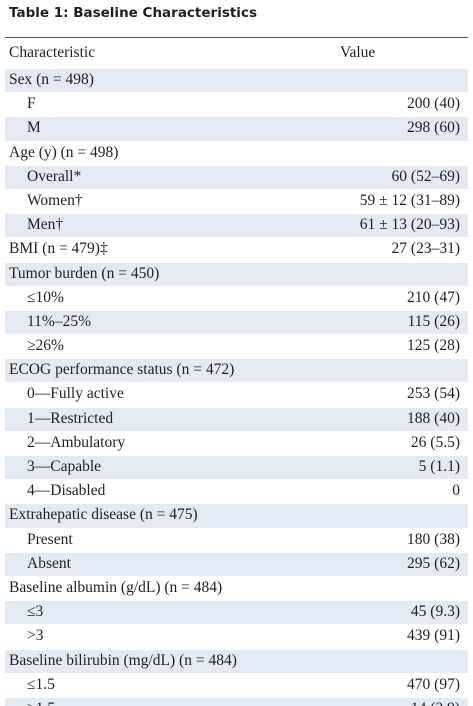 The height and width of the screenshot is (706, 473). I want to click on section-row: ECOG performance status (n = 472), so click(236, 371).